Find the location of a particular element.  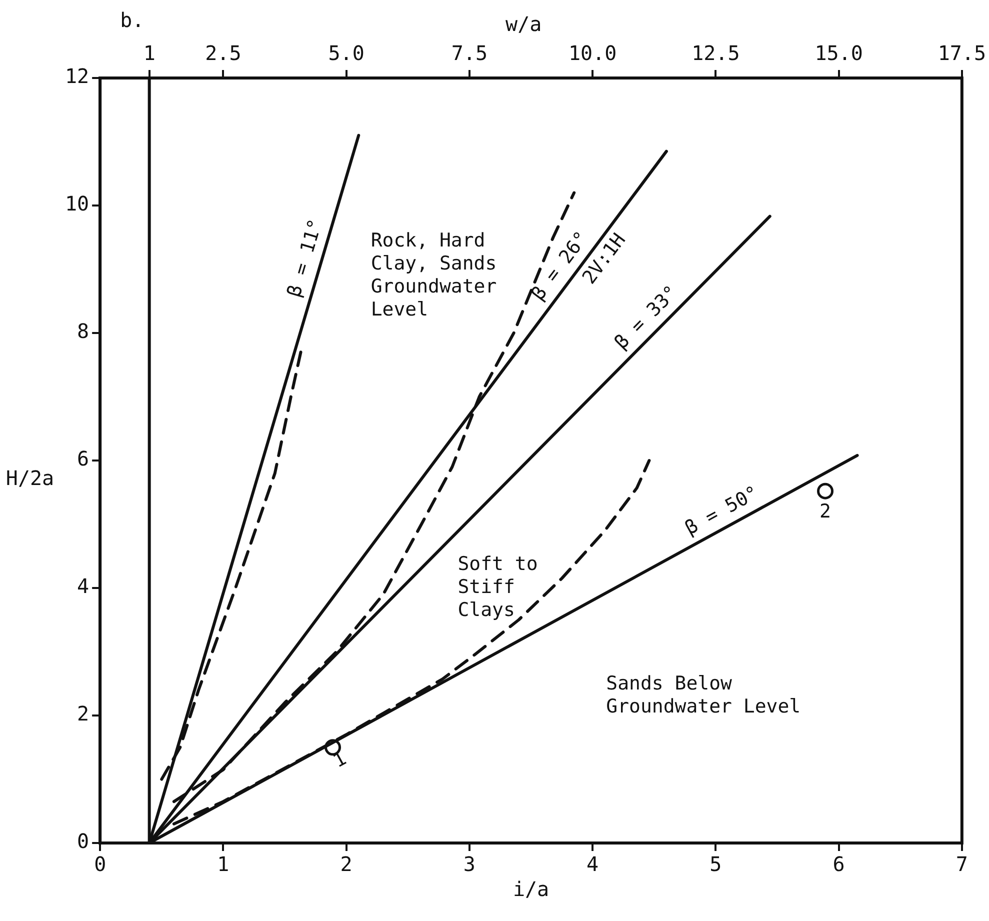

y-tick-label: 4 is located at coordinates (83, 586).